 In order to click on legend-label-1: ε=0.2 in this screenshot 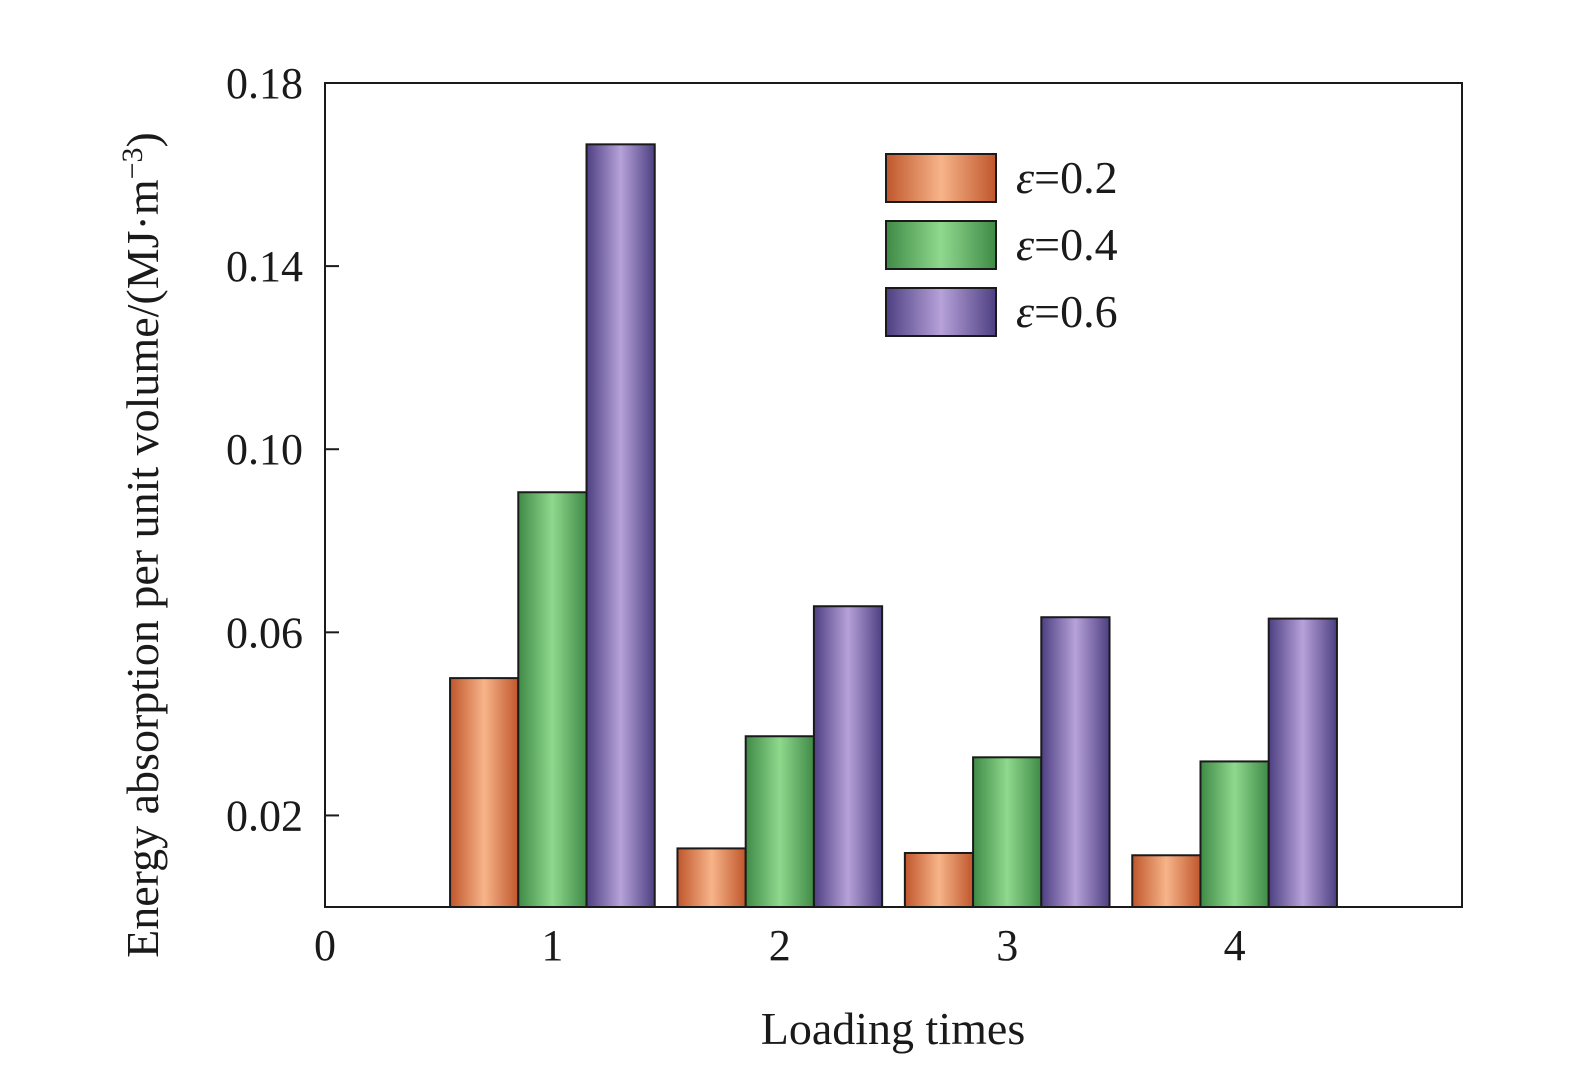, I will do `click(1067, 177)`.